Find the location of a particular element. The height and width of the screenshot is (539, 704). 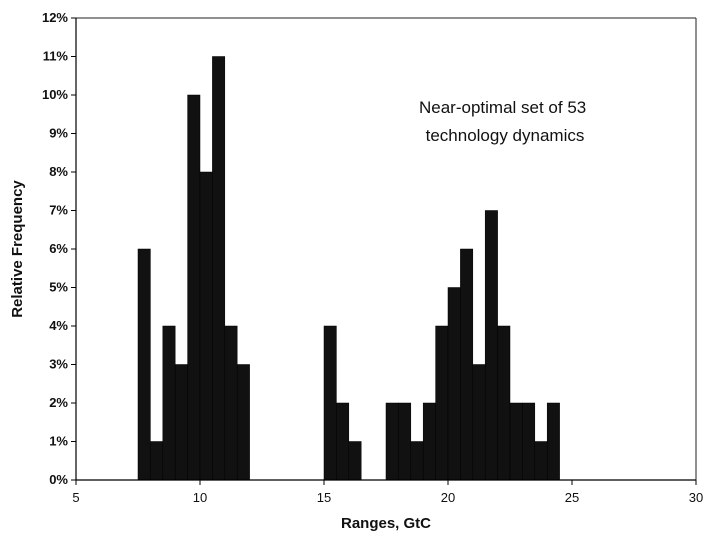

x-tick-label: 10 is located at coordinates (200, 497).